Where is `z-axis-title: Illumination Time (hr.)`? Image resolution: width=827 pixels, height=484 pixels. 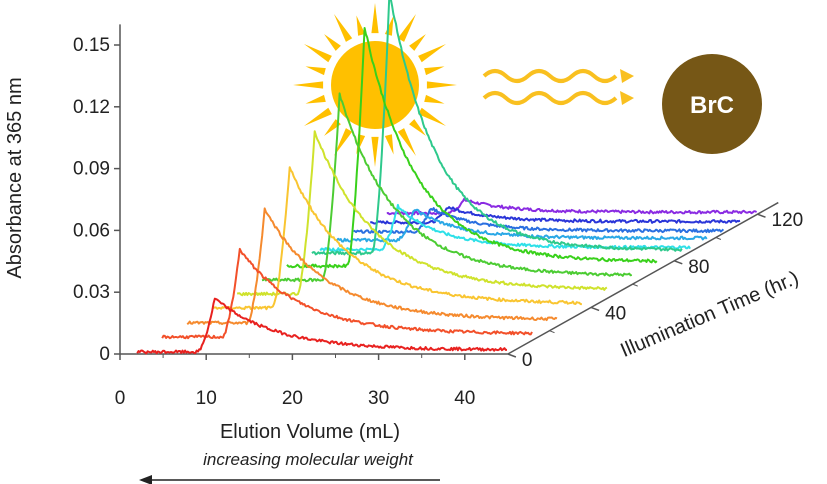 z-axis-title: Illumination Time (hr.) is located at coordinates (709, 314).